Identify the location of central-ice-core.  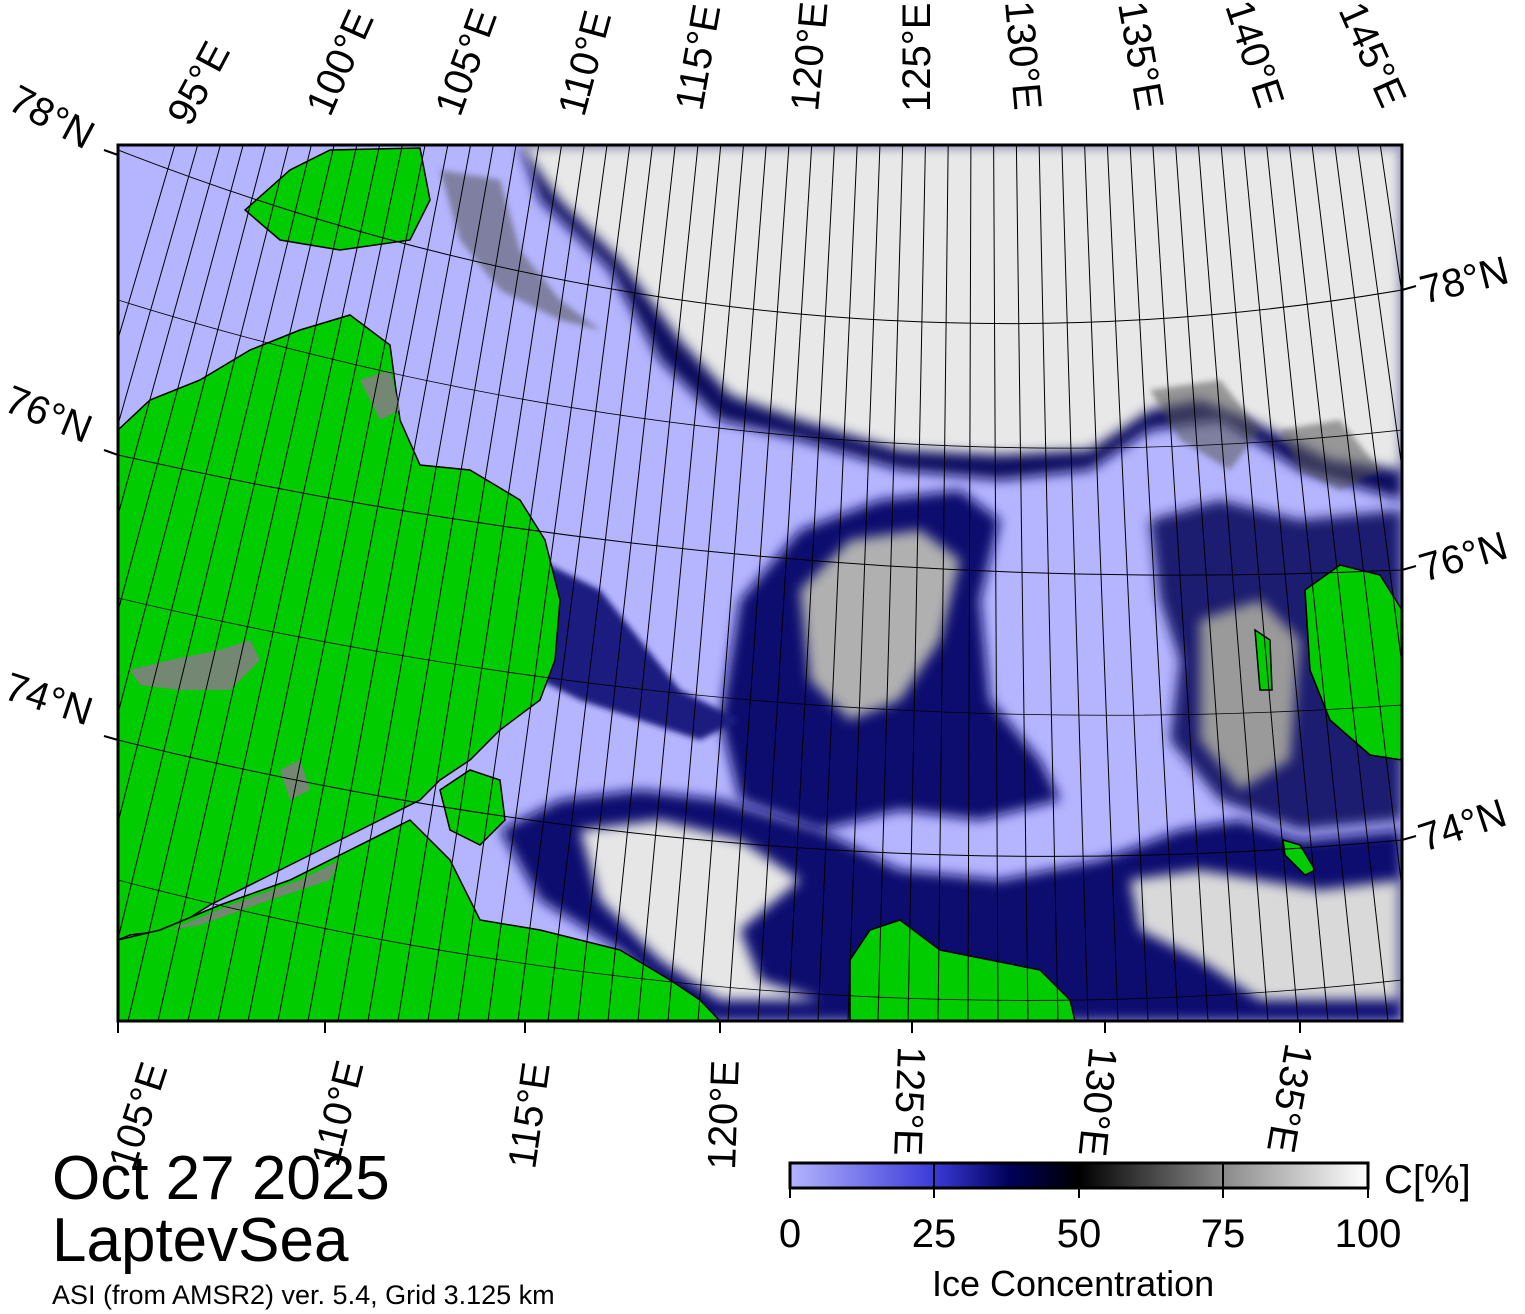
(880, 625).